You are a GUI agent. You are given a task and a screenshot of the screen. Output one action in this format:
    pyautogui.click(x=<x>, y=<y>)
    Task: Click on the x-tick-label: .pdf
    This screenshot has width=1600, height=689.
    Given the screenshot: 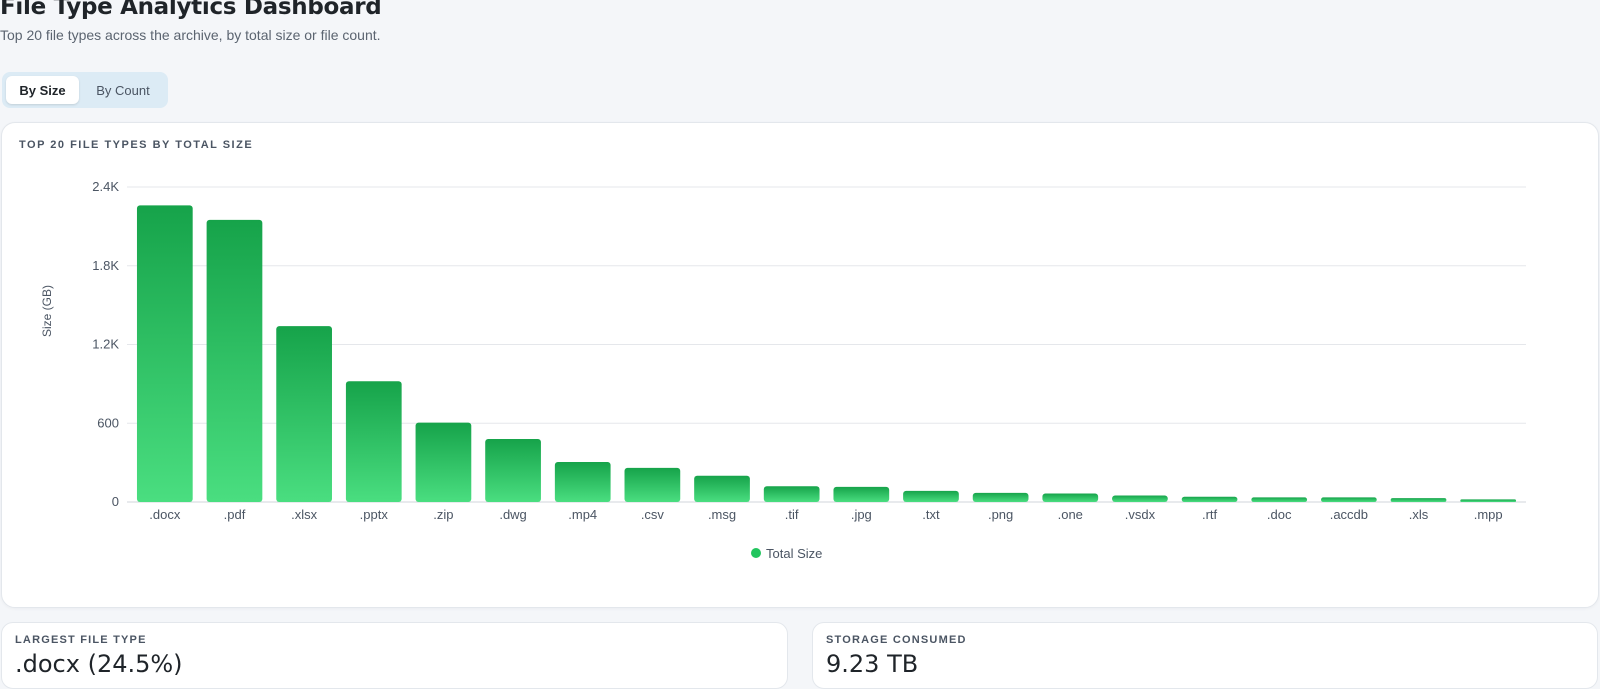 What is the action you would take?
    pyautogui.click(x=235, y=514)
    